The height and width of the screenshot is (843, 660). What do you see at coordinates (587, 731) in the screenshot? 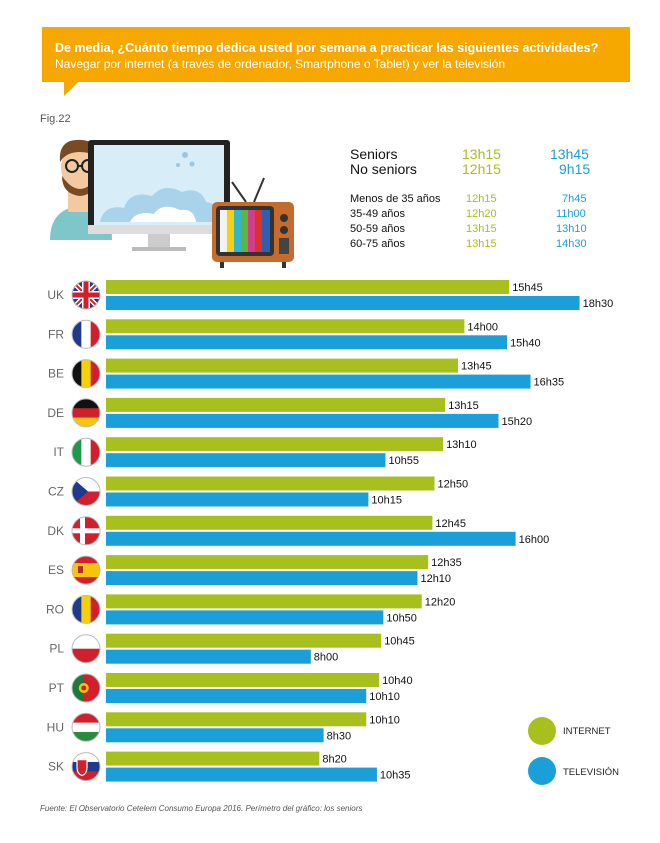
I see `legend-internet-label: INTERNET` at bounding box center [587, 731].